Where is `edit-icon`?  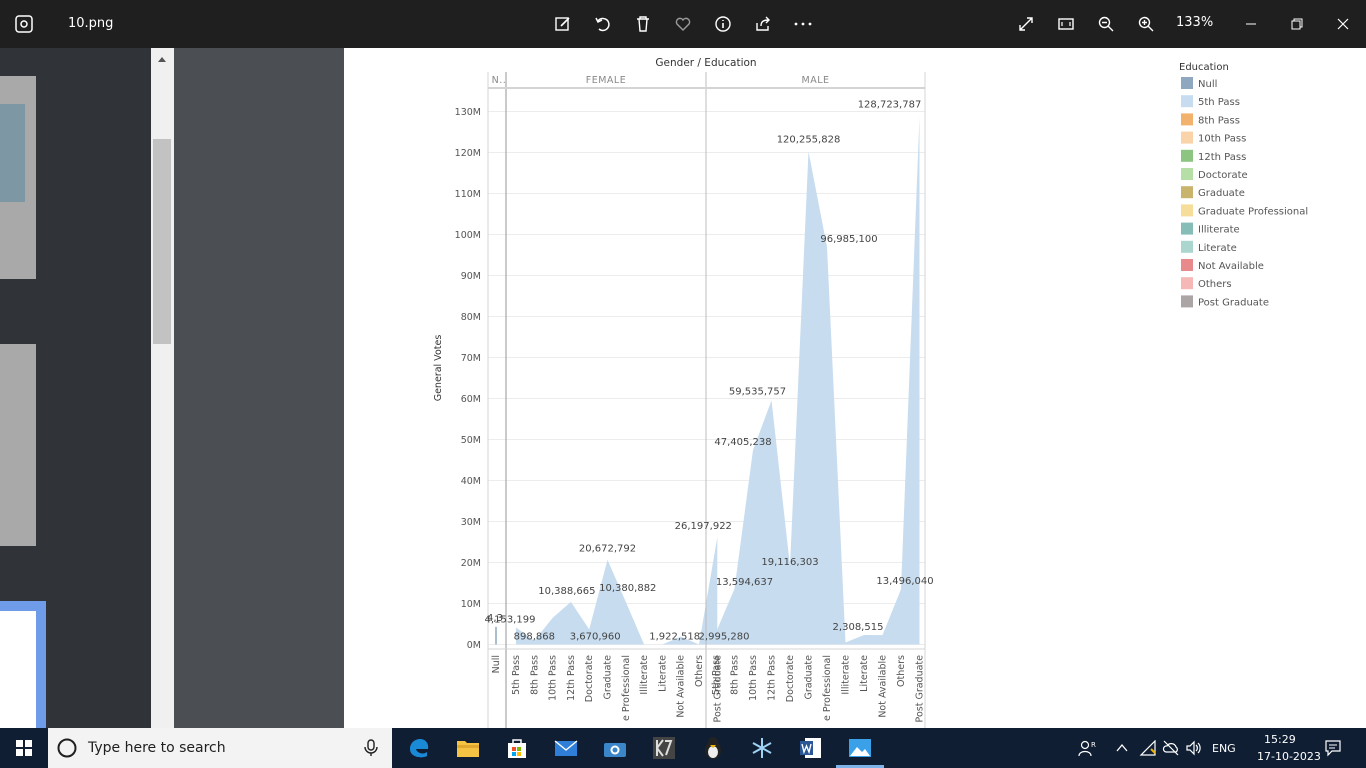 edit-icon is located at coordinates (562, 24).